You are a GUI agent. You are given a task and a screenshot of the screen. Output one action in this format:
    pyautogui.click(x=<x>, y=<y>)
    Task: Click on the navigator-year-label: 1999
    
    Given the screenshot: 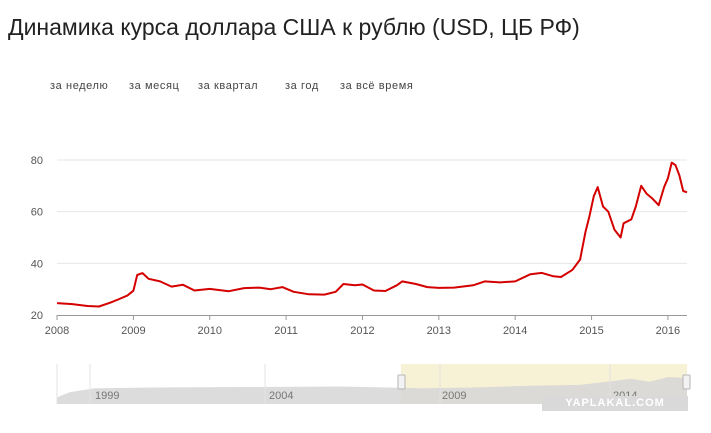 What is the action you would take?
    pyautogui.click(x=107, y=396)
    